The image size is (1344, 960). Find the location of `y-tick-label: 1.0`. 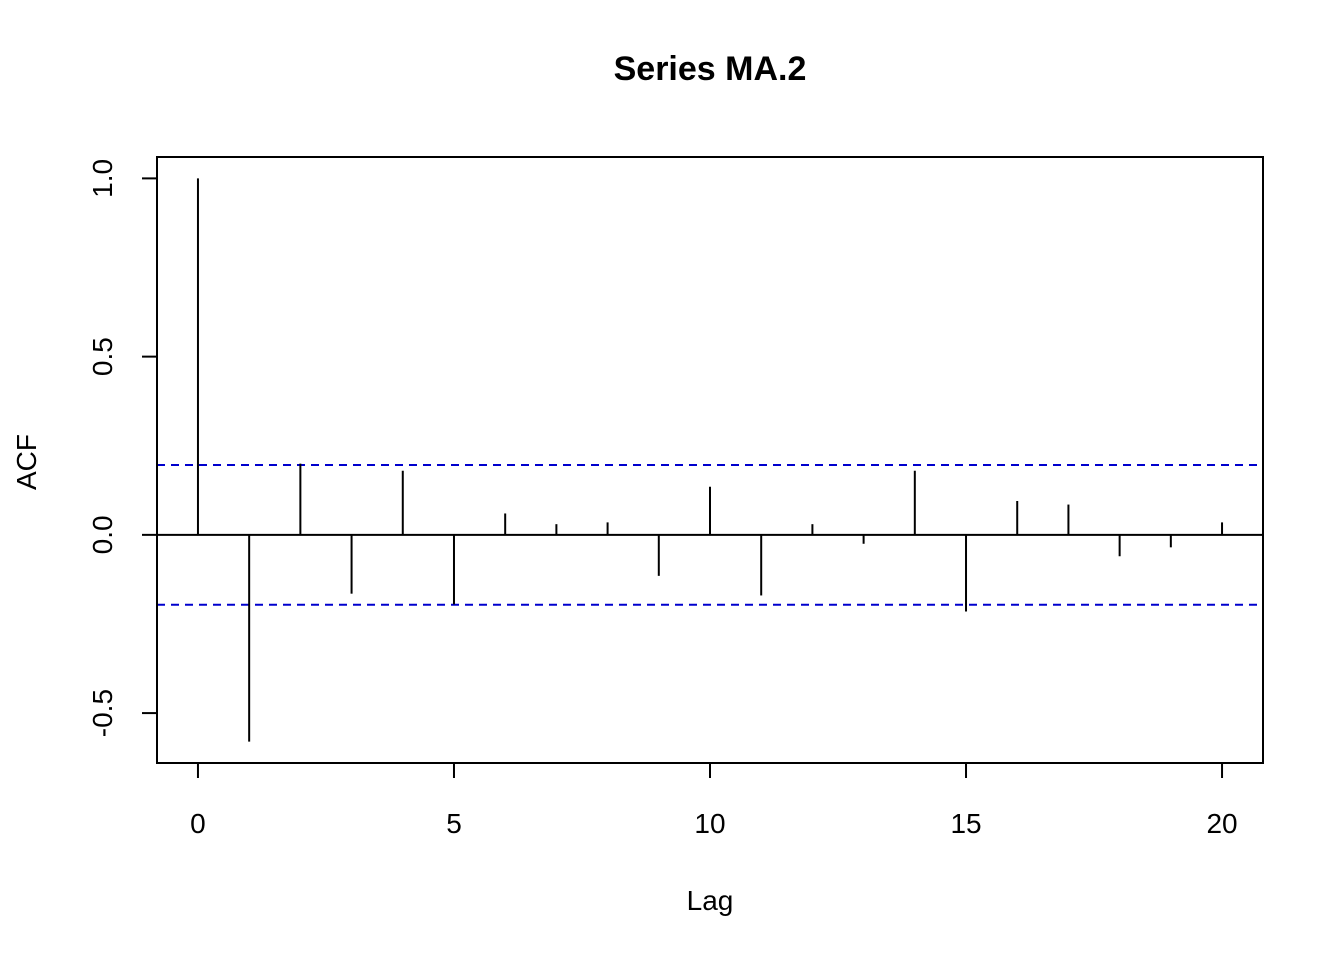

y-tick-label: 1.0 is located at coordinates (102, 178).